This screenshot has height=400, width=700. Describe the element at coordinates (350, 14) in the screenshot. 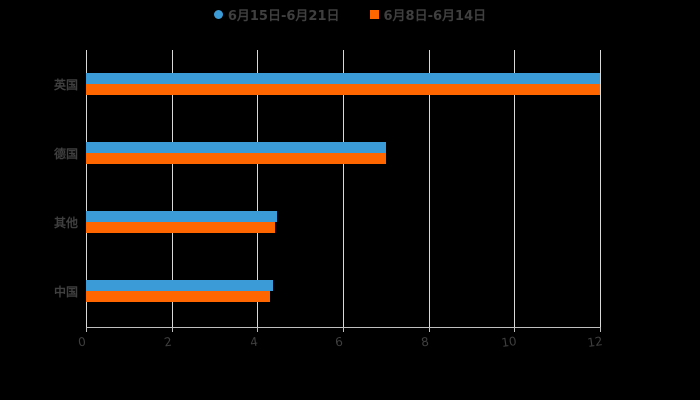

I see `chart-legend: 6月15日-6月21日 6月8日-6月14日` at that location.